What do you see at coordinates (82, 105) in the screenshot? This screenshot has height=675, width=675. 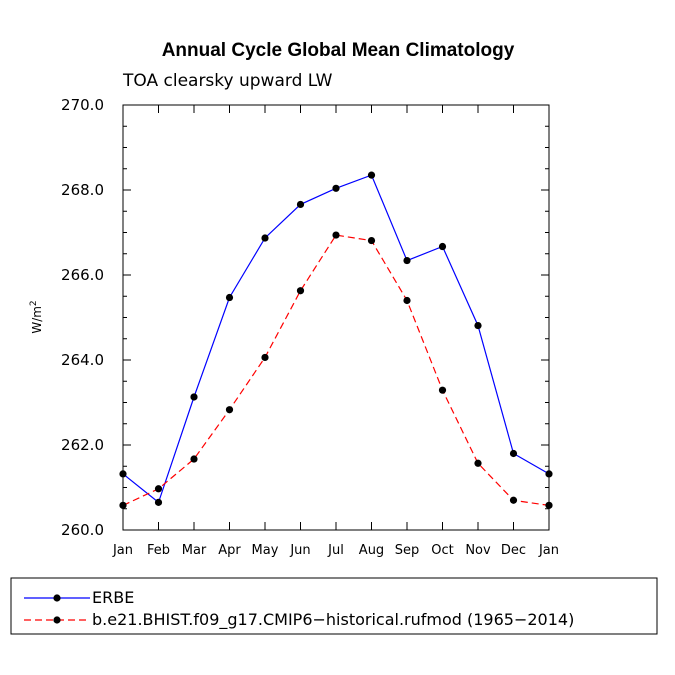 I see `y-tick-label: 270.0` at bounding box center [82, 105].